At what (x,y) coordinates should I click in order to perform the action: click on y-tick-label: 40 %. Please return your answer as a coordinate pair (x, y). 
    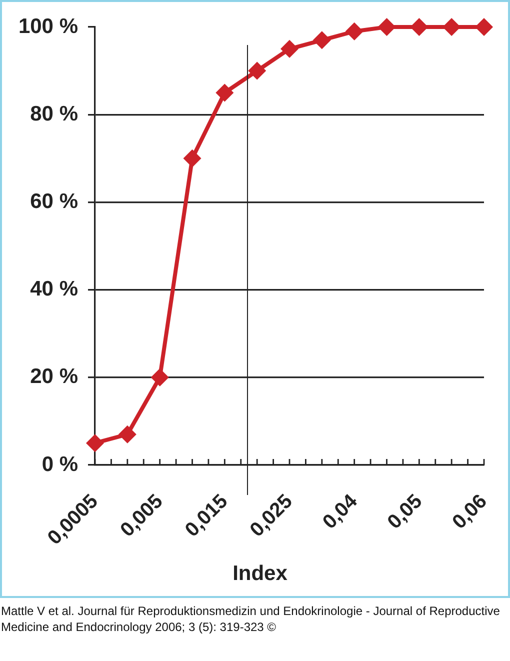
    Looking at the image, I should click on (54, 289).